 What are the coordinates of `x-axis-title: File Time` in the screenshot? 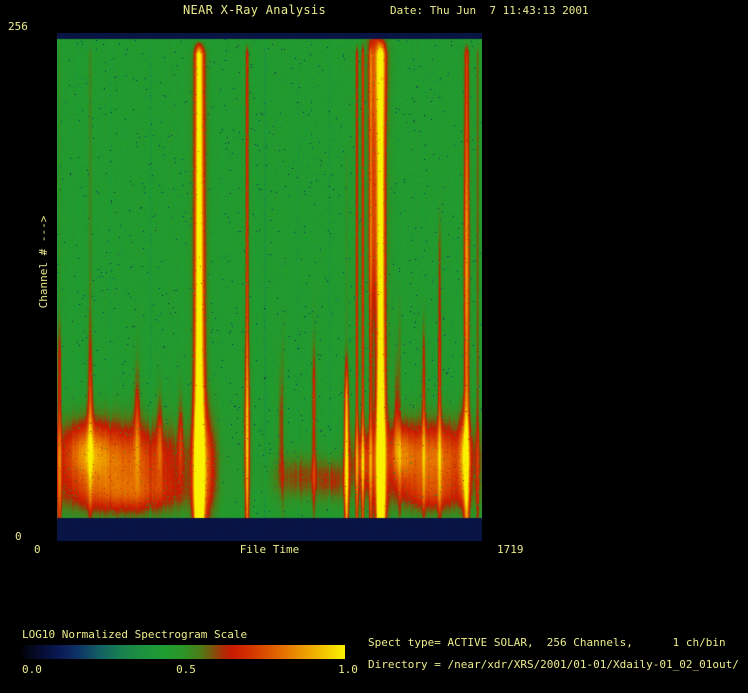 It's located at (269, 549).